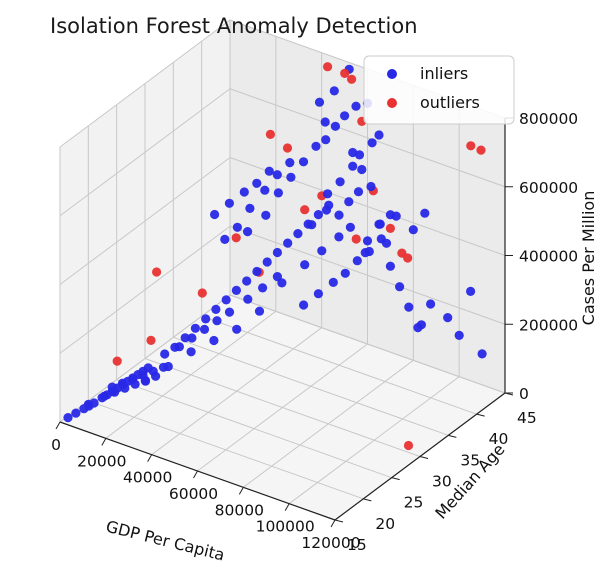 The height and width of the screenshot is (584, 604). What do you see at coordinates (147, 478) in the screenshot?
I see `x-tick-label: 40000` at bounding box center [147, 478].